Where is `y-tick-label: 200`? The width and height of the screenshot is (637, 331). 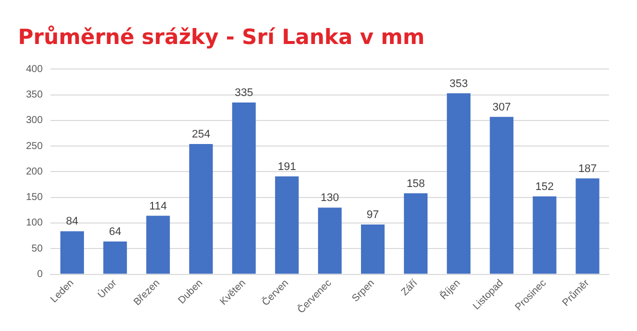 y-tick-label: 200 is located at coordinates (35, 172).